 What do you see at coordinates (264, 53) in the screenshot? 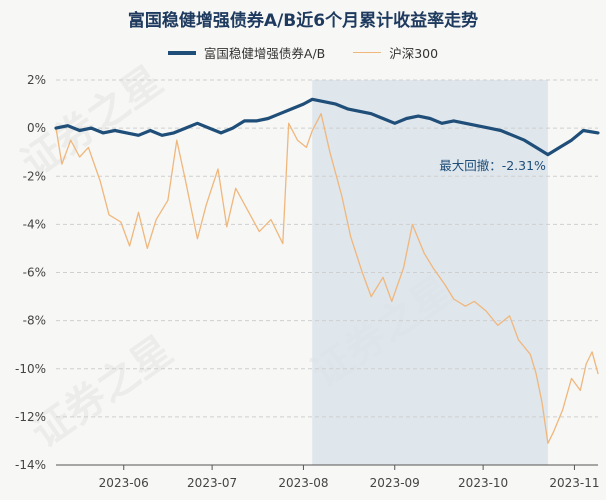
I see `legend-label-fund: 富国稳健增强债券A/B` at bounding box center [264, 53].